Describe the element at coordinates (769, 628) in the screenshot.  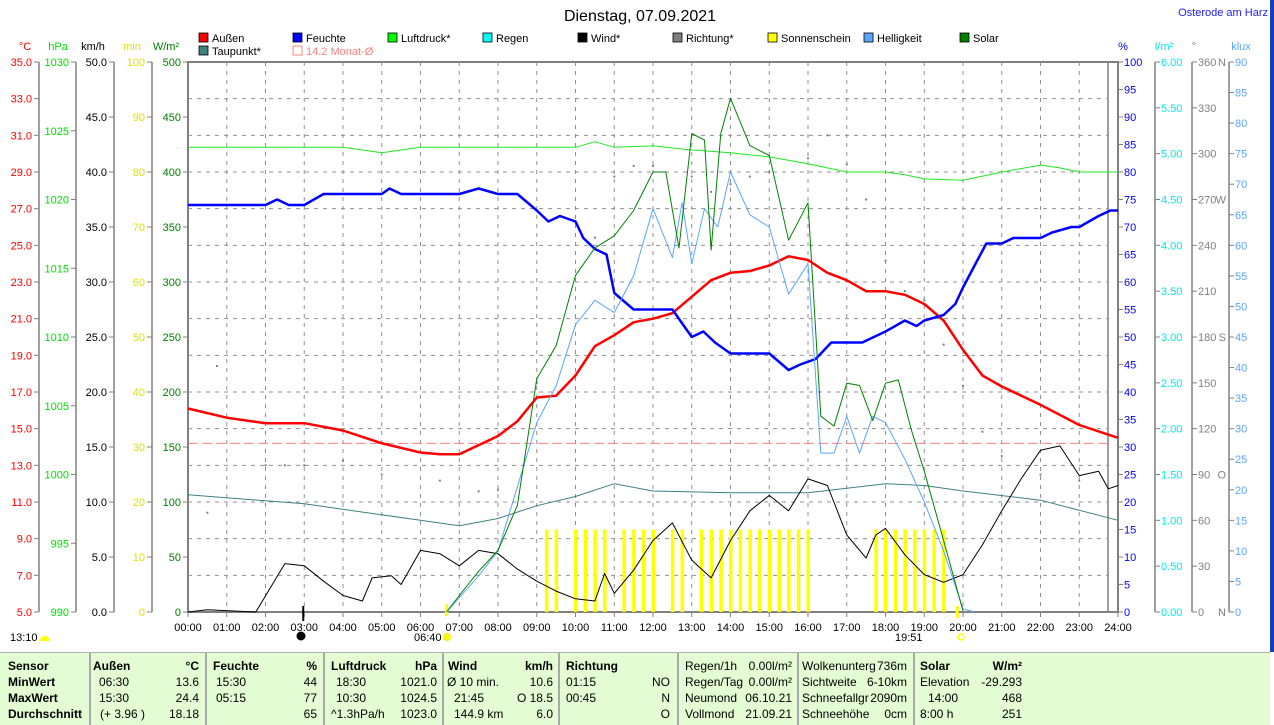
I see `x-tick-label: 15:00` at that location.